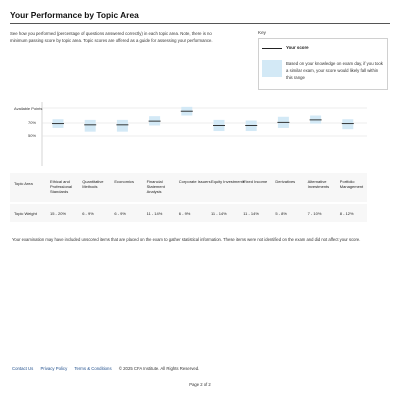 The image size is (400, 400). What do you see at coordinates (196, 181) in the screenshot?
I see `topic-name: Corporate Issuers` at bounding box center [196, 181].